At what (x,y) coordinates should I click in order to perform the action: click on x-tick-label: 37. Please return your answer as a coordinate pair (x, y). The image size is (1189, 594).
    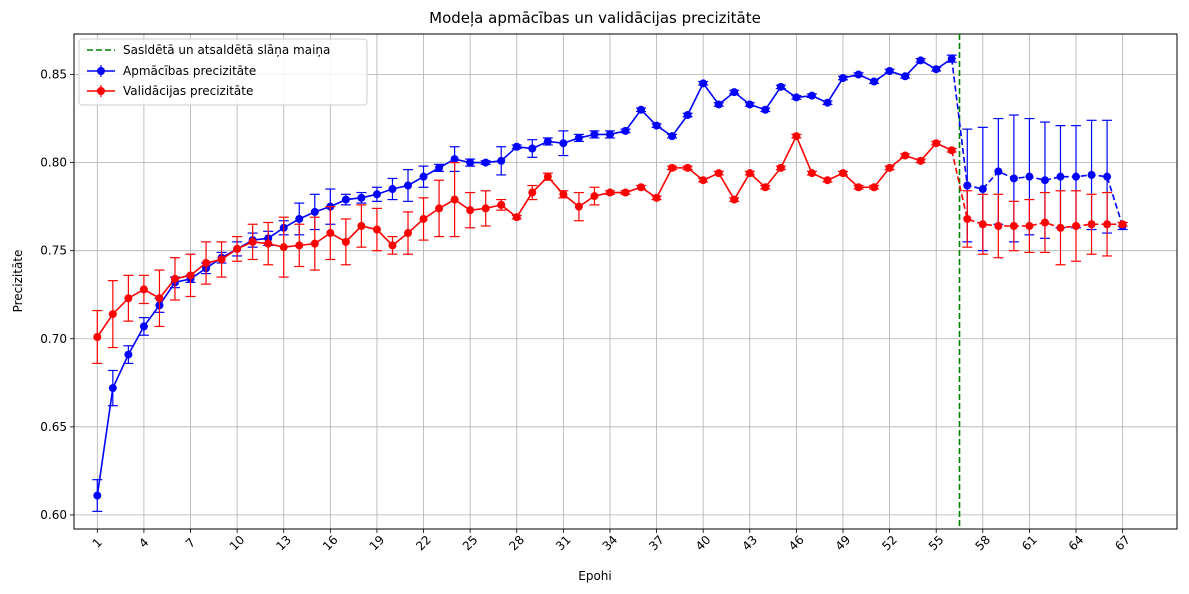
    Looking at the image, I should click on (656, 543).